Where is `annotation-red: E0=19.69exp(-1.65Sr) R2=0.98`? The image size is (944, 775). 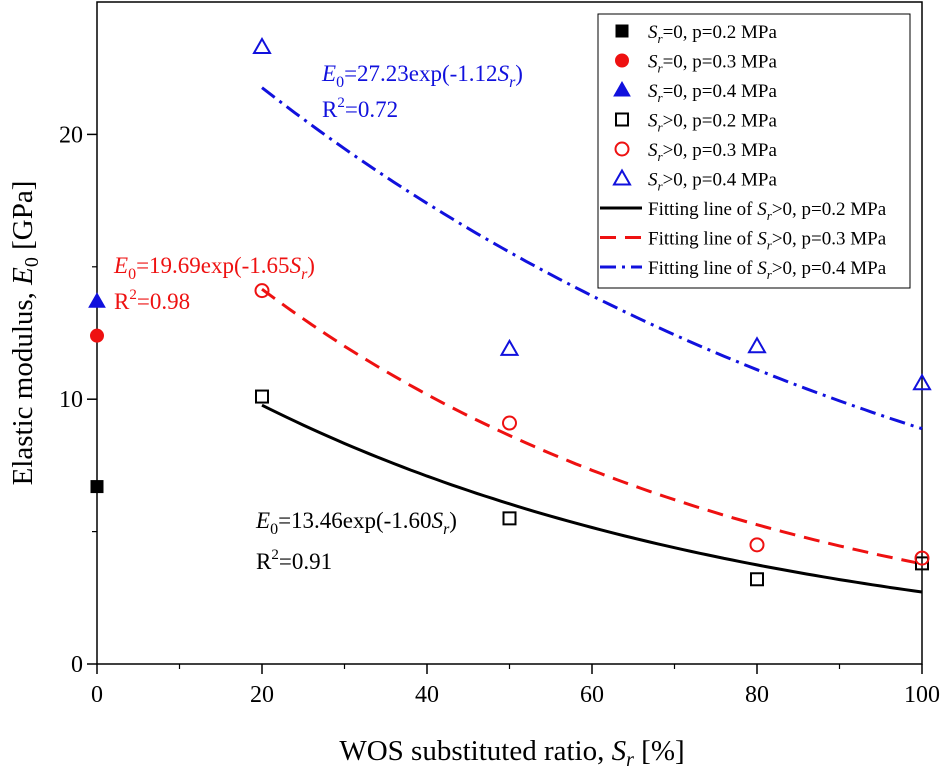 annotation-red: E0=19.69exp(-1.65Sr) R2=0.98 is located at coordinates (214, 283).